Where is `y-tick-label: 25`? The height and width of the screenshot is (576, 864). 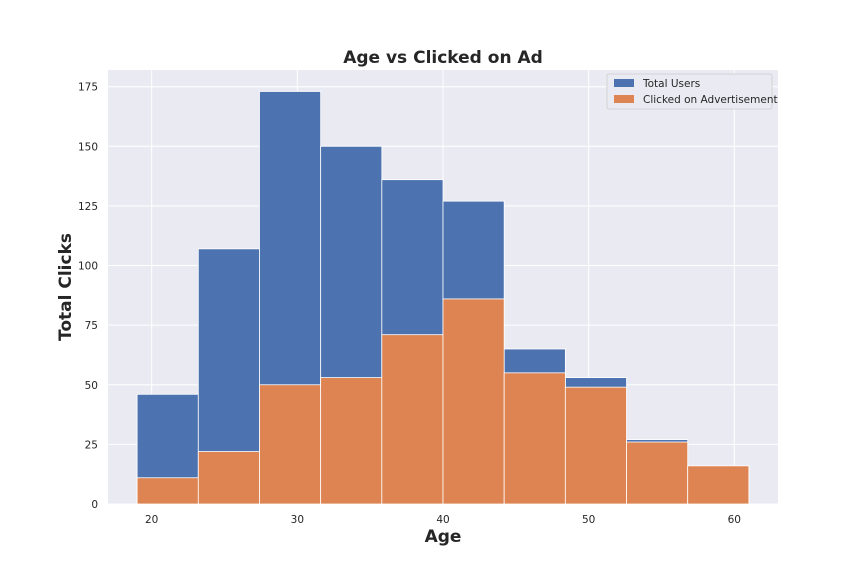
y-tick-label: 25 is located at coordinates (91, 445).